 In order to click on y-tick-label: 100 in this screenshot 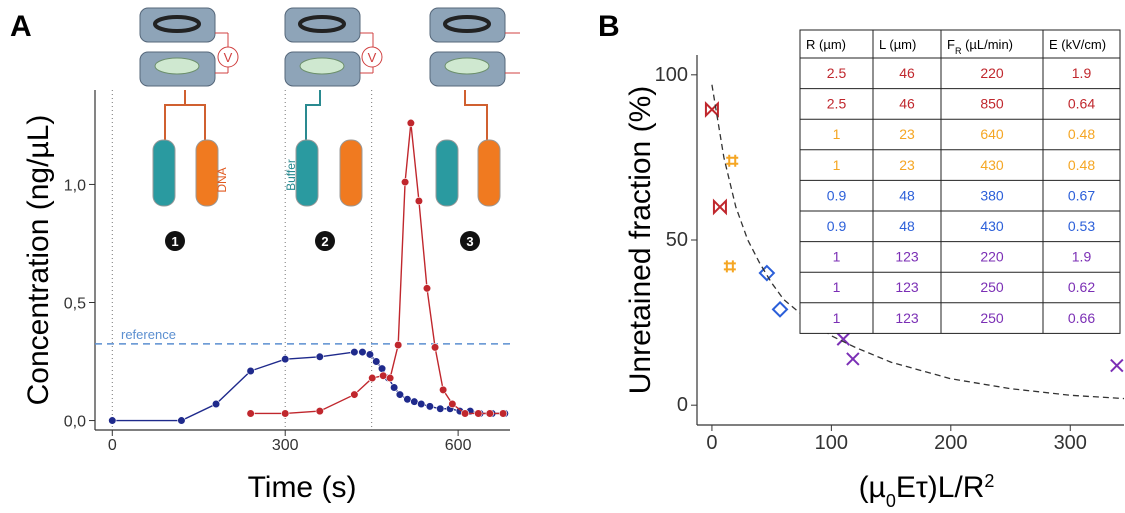, I will do `click(671, 75)`.